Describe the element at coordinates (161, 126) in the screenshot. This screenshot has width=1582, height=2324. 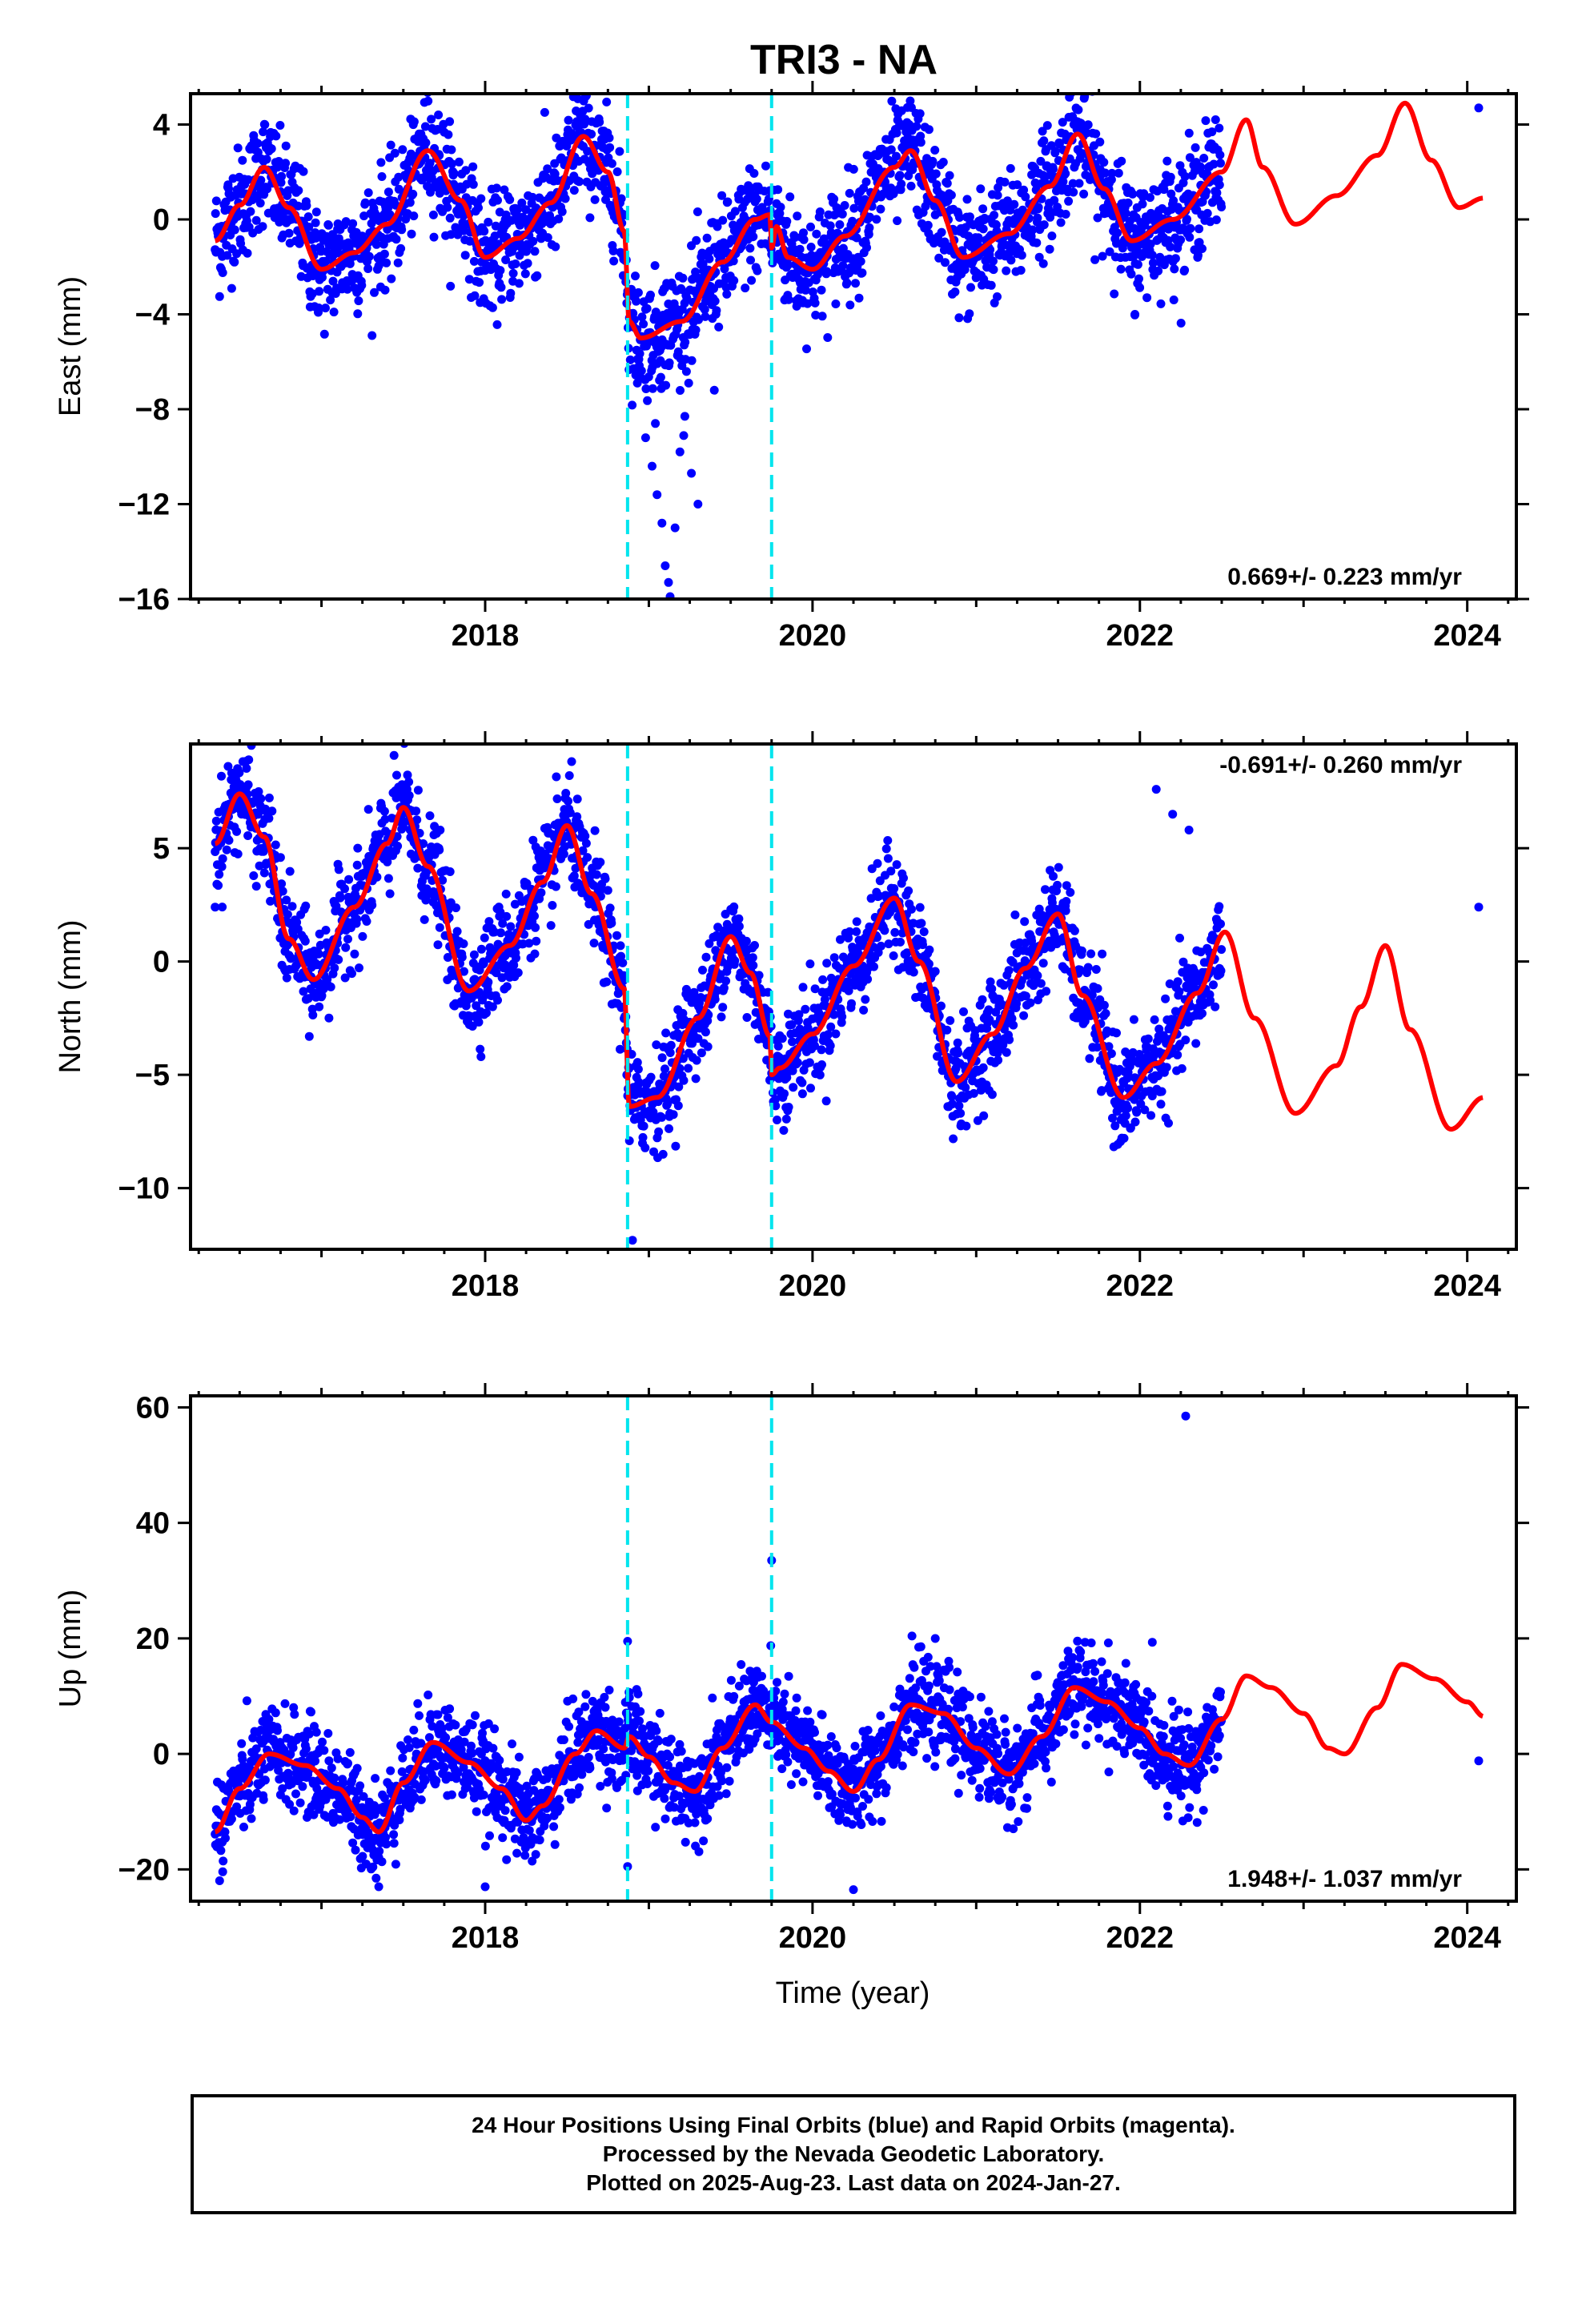
I see `east-y-tick-label: 4` at that location.